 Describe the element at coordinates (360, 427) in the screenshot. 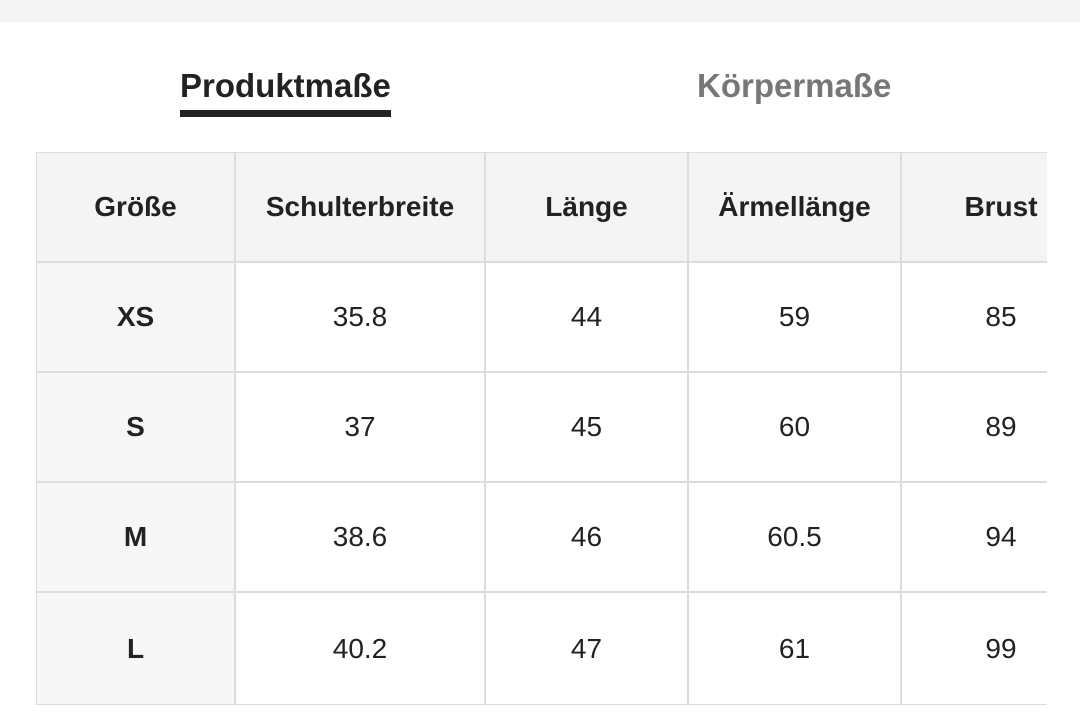

I see `table-cell: 37` at that location.